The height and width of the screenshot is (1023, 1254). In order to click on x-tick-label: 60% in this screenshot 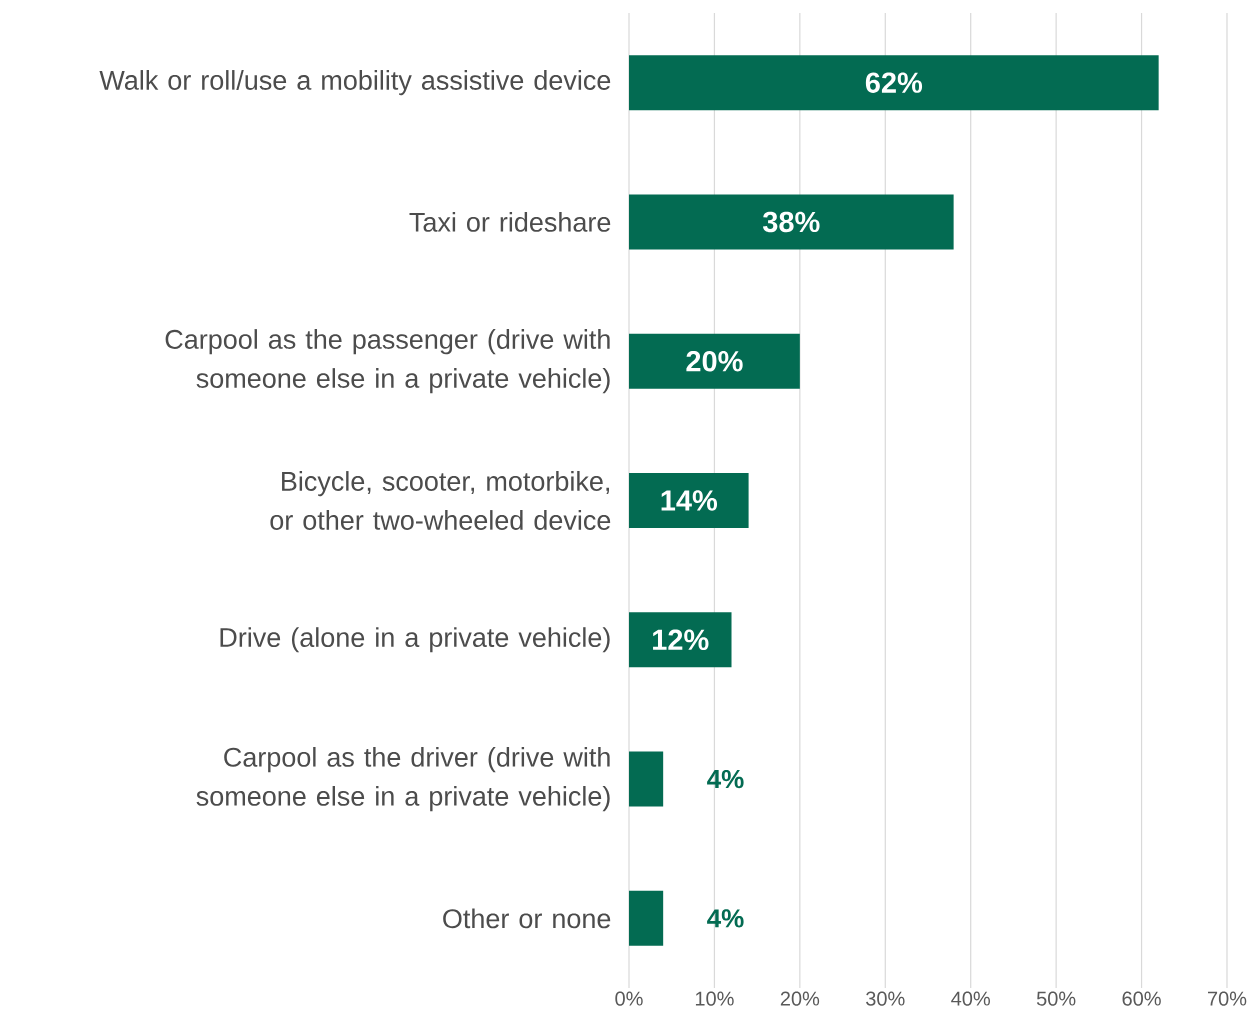, I will do `click(1141, 998)`.